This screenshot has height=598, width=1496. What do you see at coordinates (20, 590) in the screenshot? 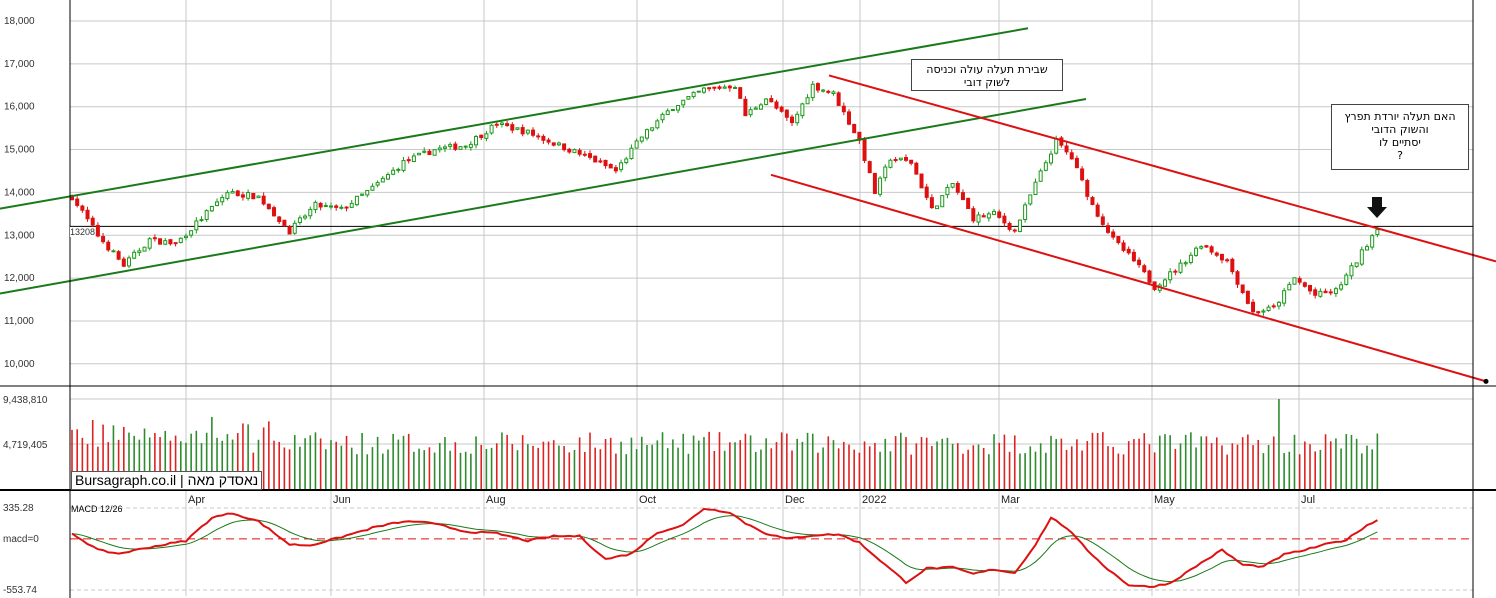
I see `macd-tick-label: -553.74` at bounding box center [20, 590].